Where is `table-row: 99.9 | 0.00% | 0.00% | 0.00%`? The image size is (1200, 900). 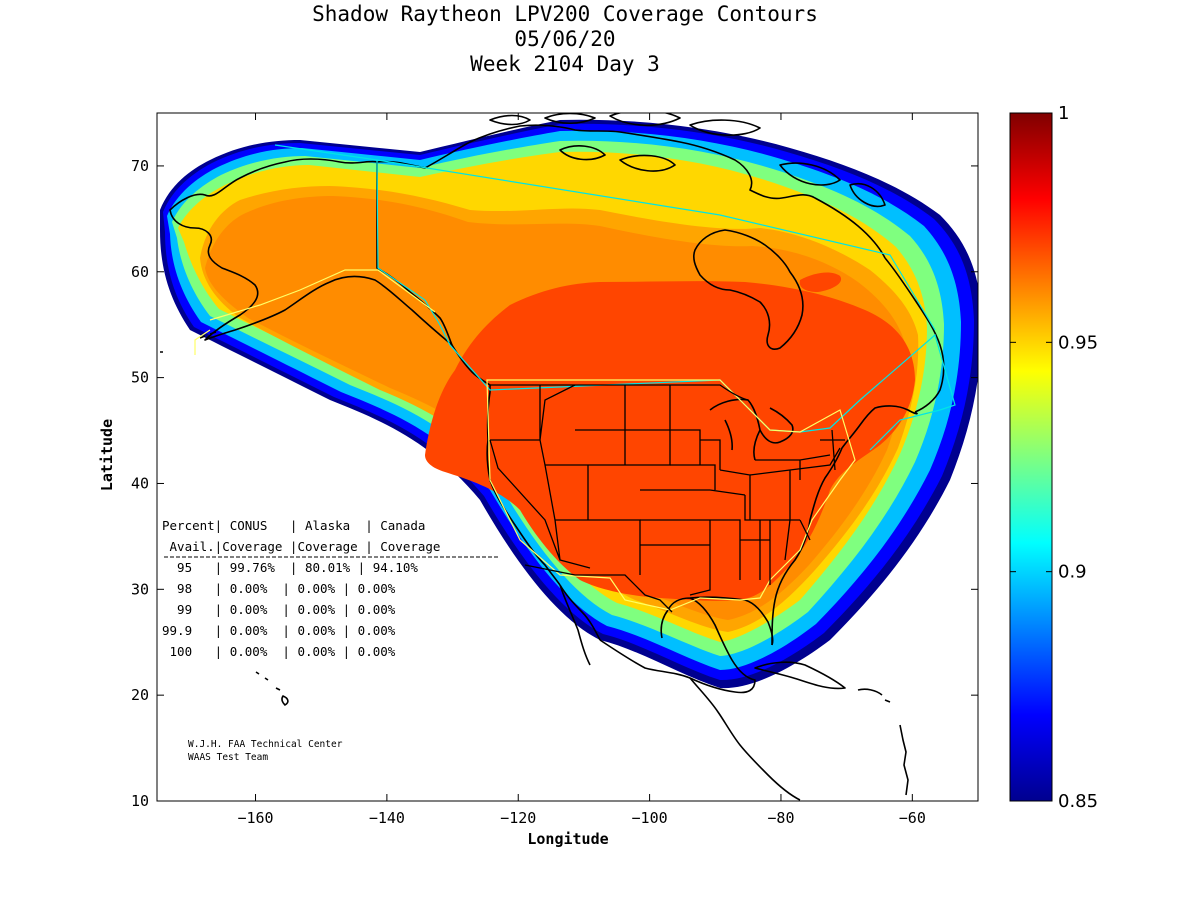
table-row: 99.9 | 0.00% | 0.00% | 0.00% is located at coordinates (279, 630).